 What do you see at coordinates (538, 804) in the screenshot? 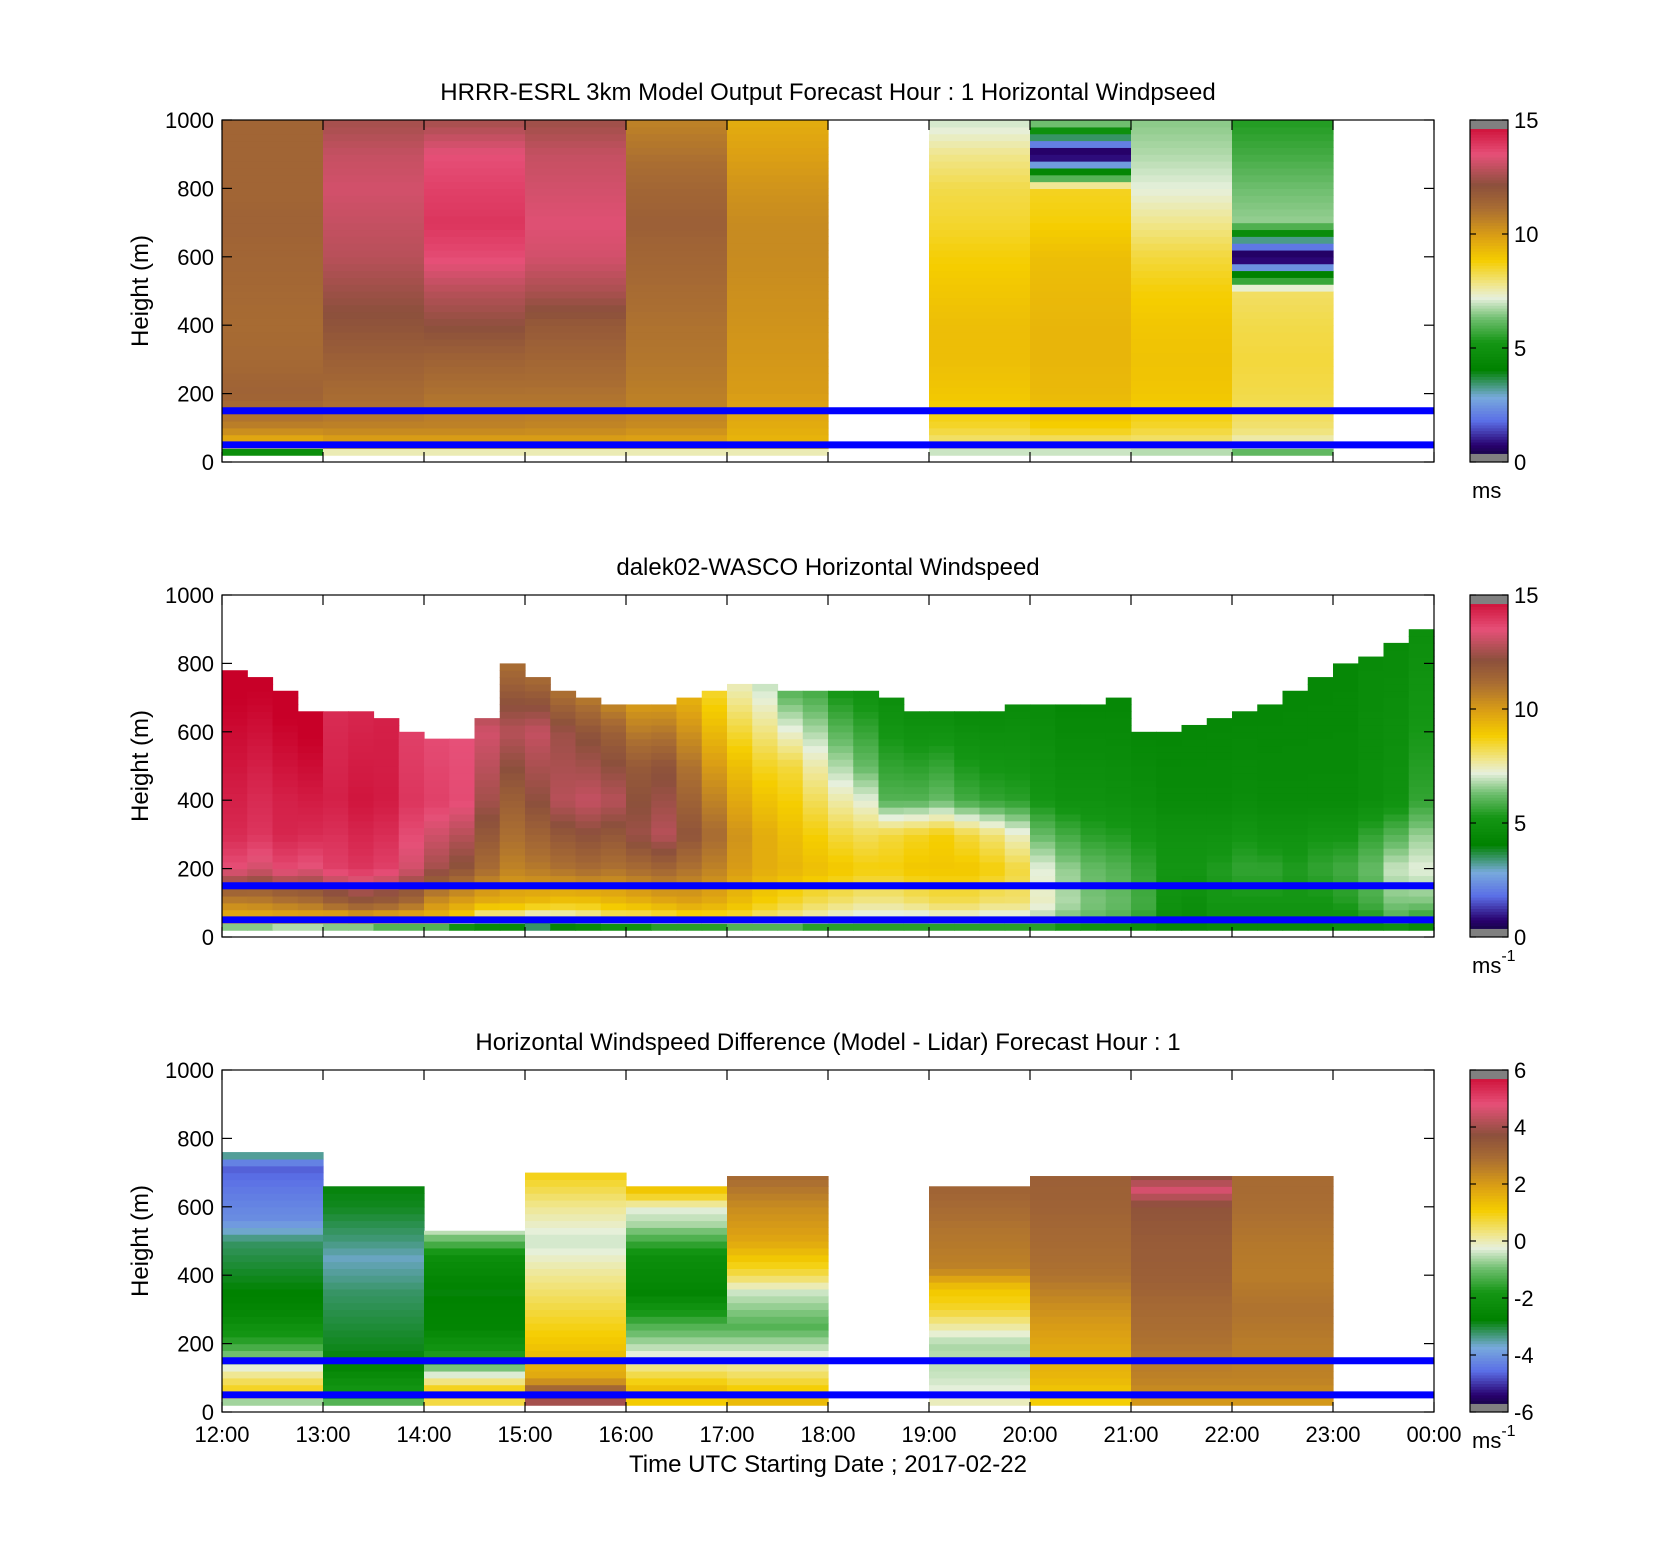
I see `profile-column` at bounding box center [538, 804].